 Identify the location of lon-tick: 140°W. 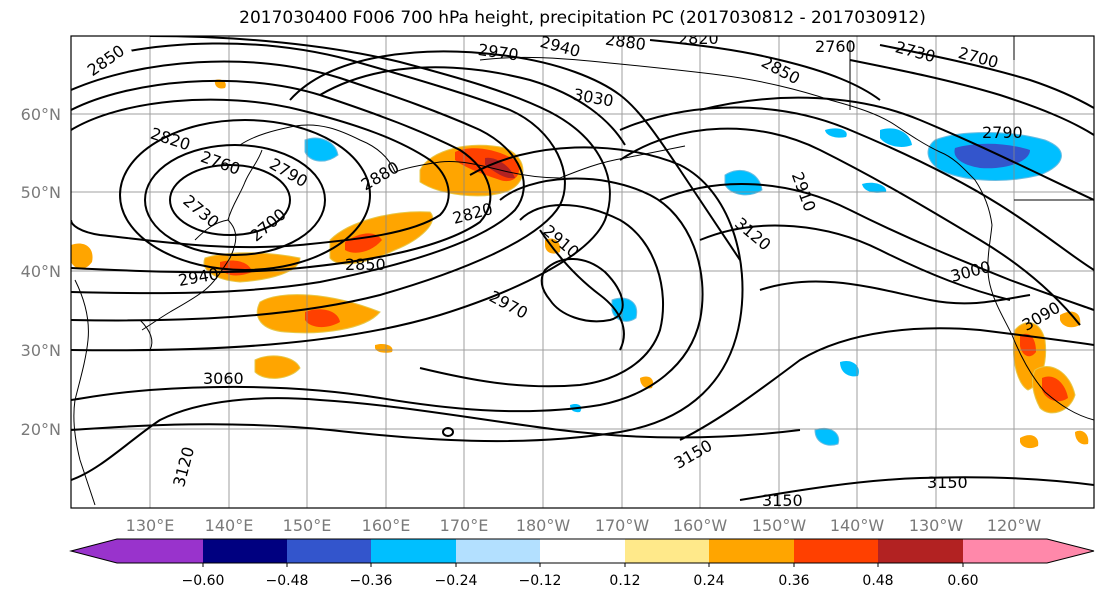
(857, 525).